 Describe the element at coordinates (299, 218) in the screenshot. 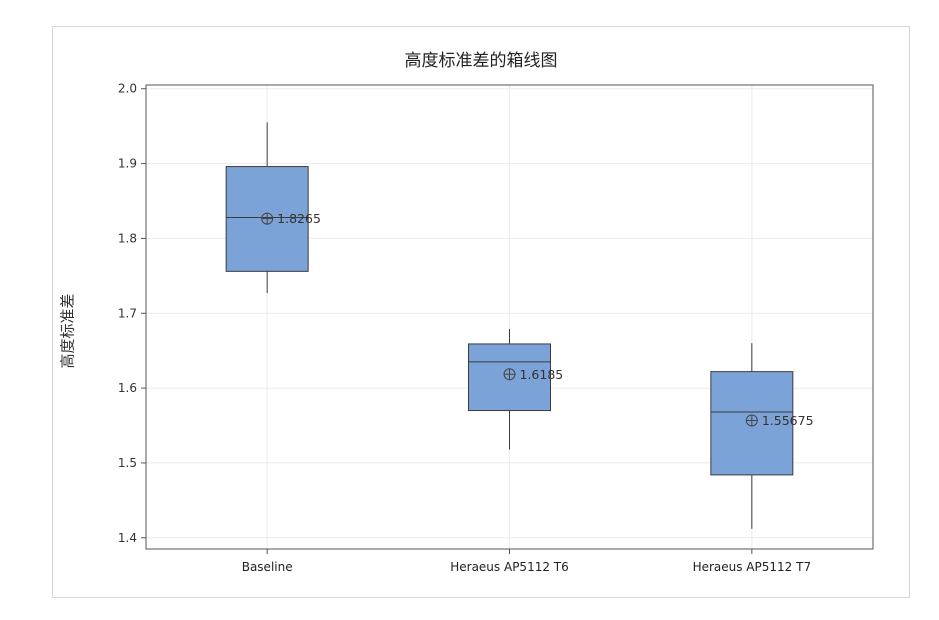

I see `mean-label: 1.8265` at that location.